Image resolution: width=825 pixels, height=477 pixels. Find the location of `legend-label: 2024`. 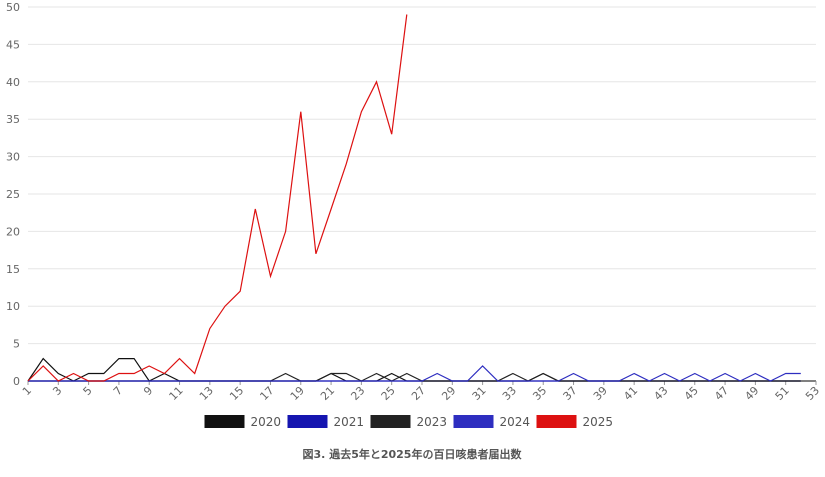

legend-label: 2024 is located at coordinates (515, 422).